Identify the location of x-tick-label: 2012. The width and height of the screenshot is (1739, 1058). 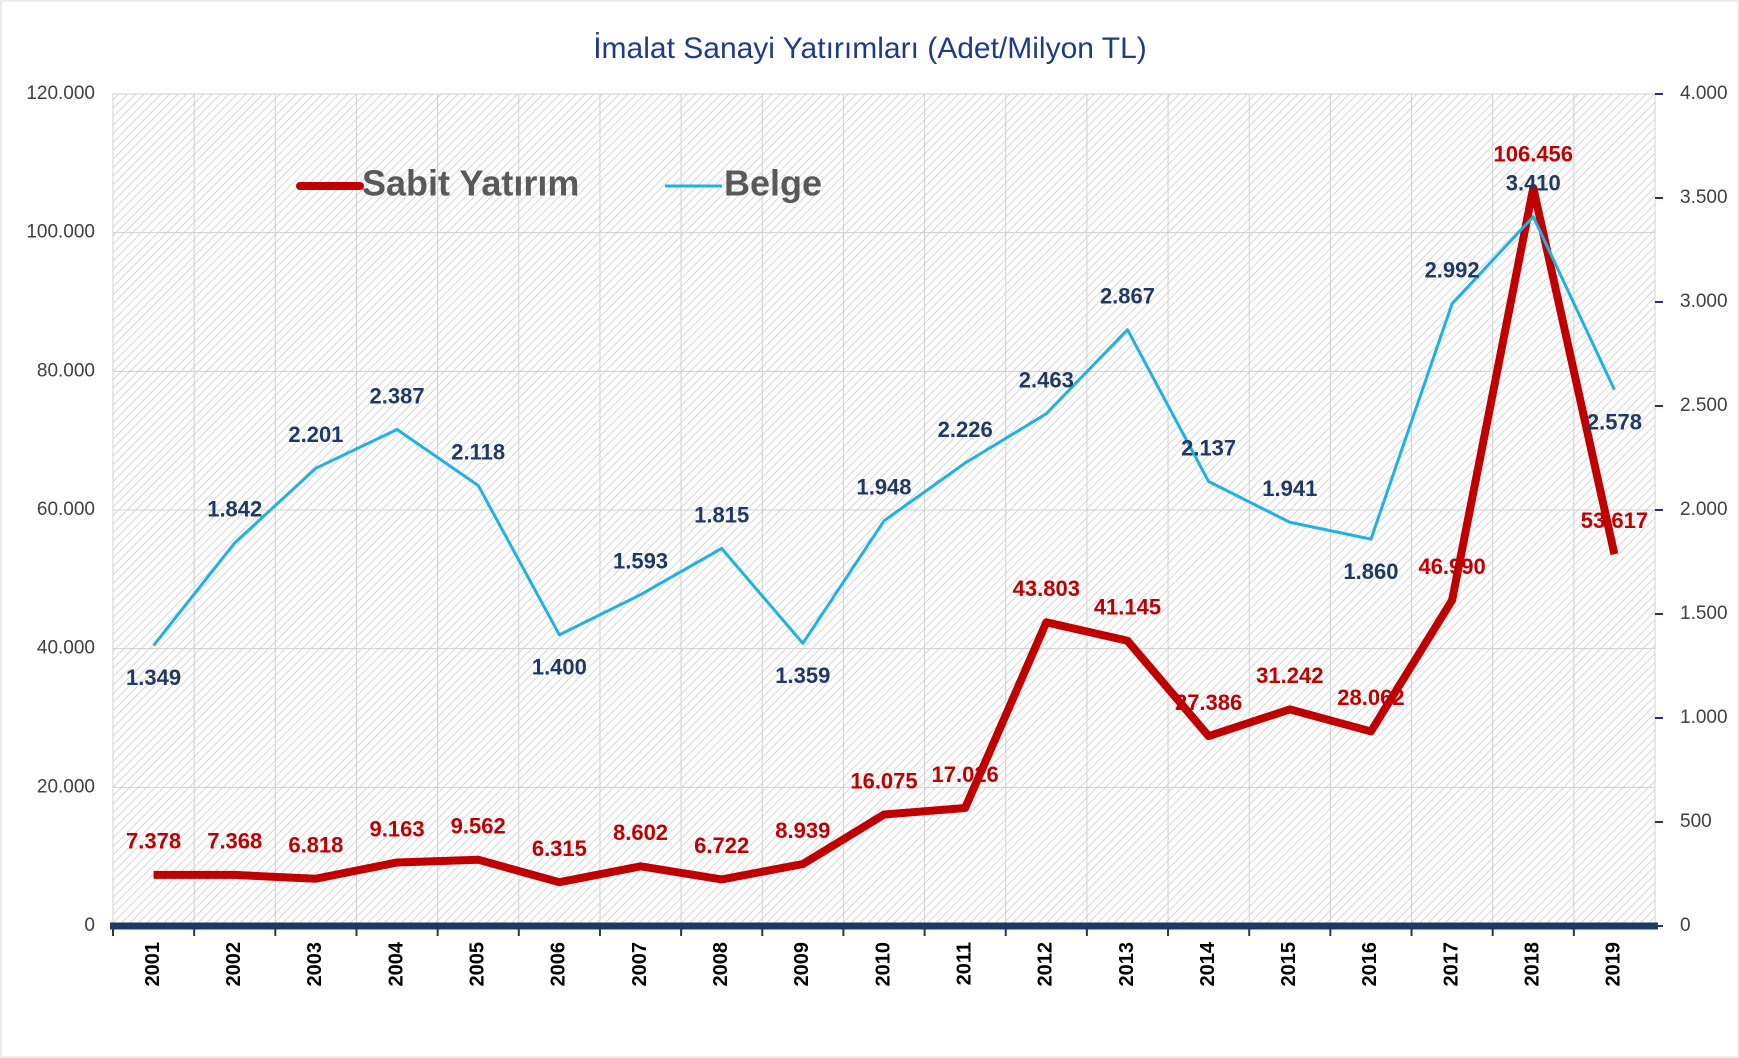
(1046, 964).